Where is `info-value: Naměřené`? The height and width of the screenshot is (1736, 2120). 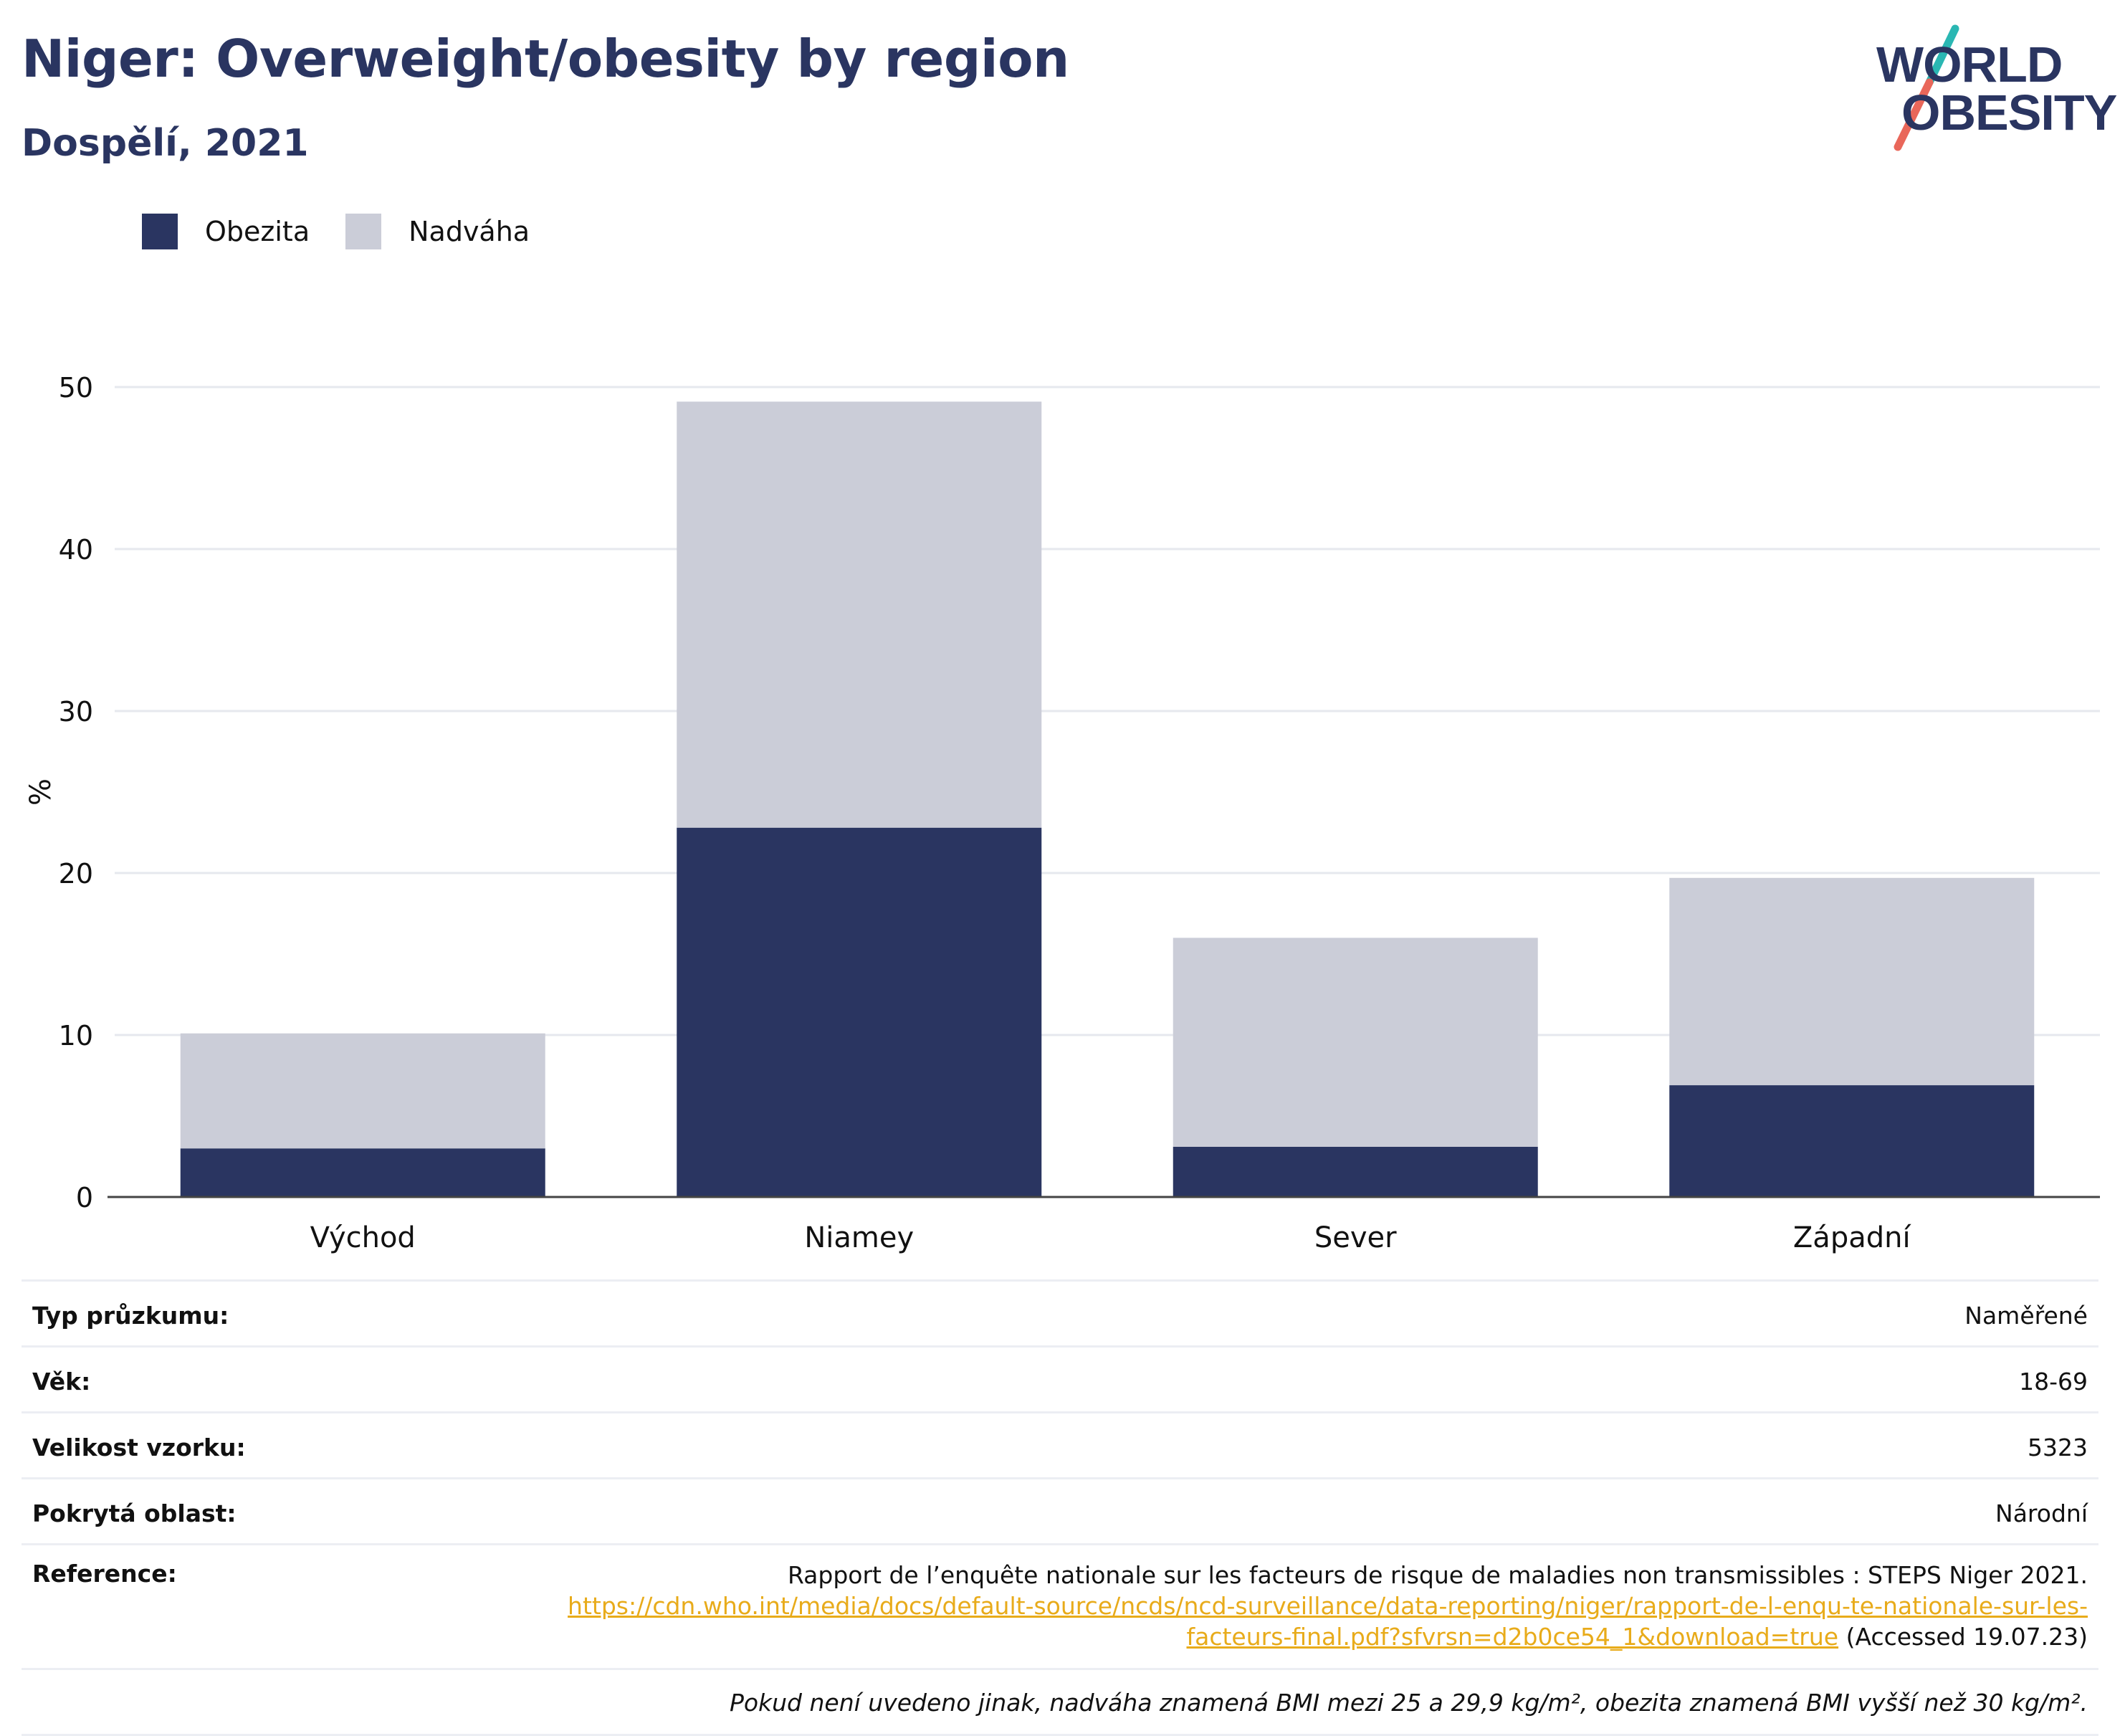
info-value: Naměřené is located at coordinates (2026, 1316).